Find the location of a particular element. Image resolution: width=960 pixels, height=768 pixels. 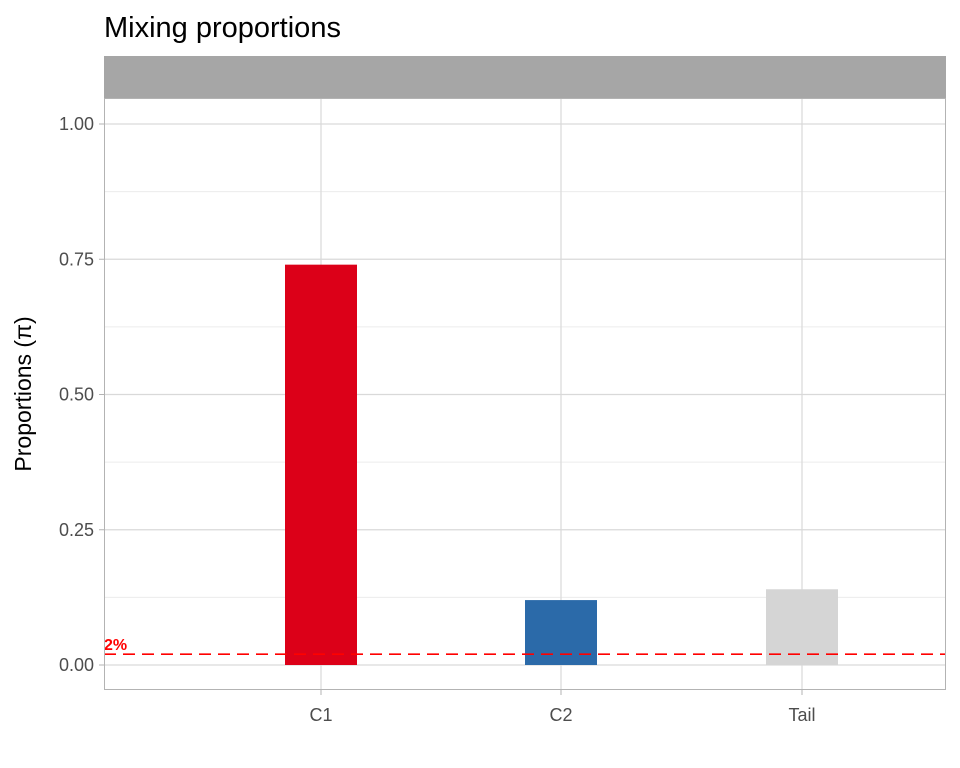

y-tick-label: 1.00 is located at coordinates (76, 124).